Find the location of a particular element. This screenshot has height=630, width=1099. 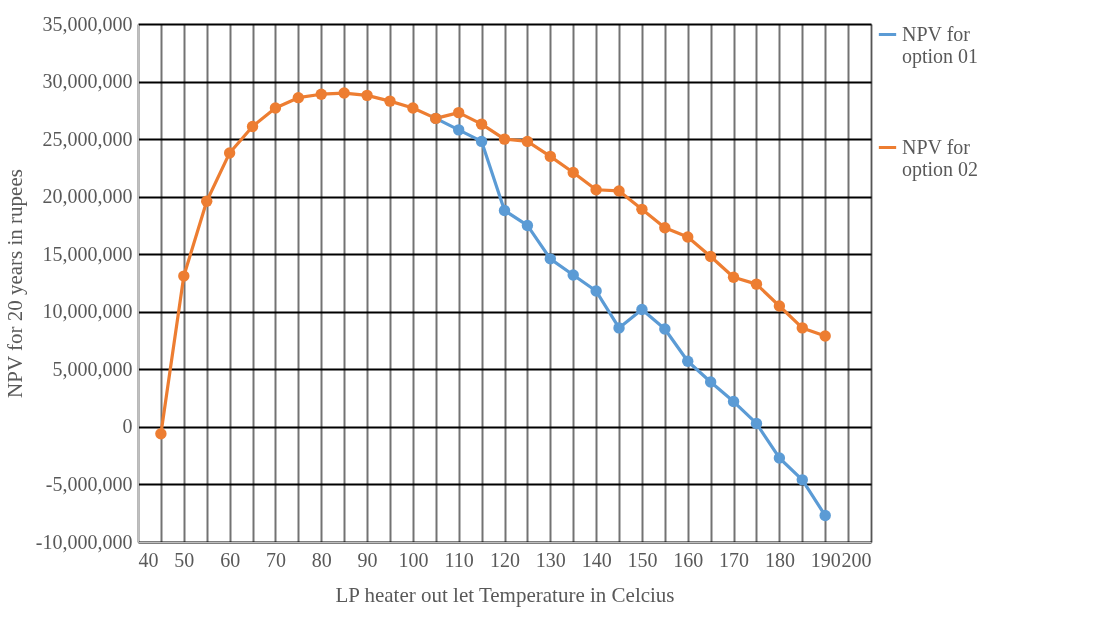

x-tick-label: 50 is located at coordinates (184, 559).